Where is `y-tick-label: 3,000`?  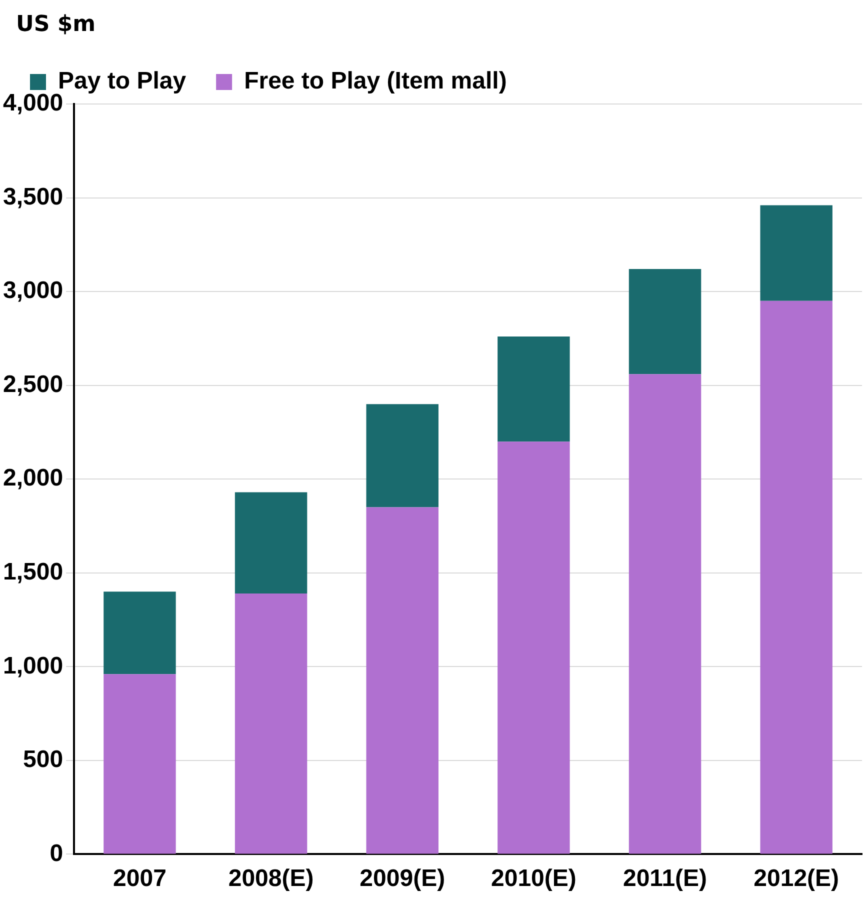 y-tick-label: 3,000 is located at coordinates (33, 290).